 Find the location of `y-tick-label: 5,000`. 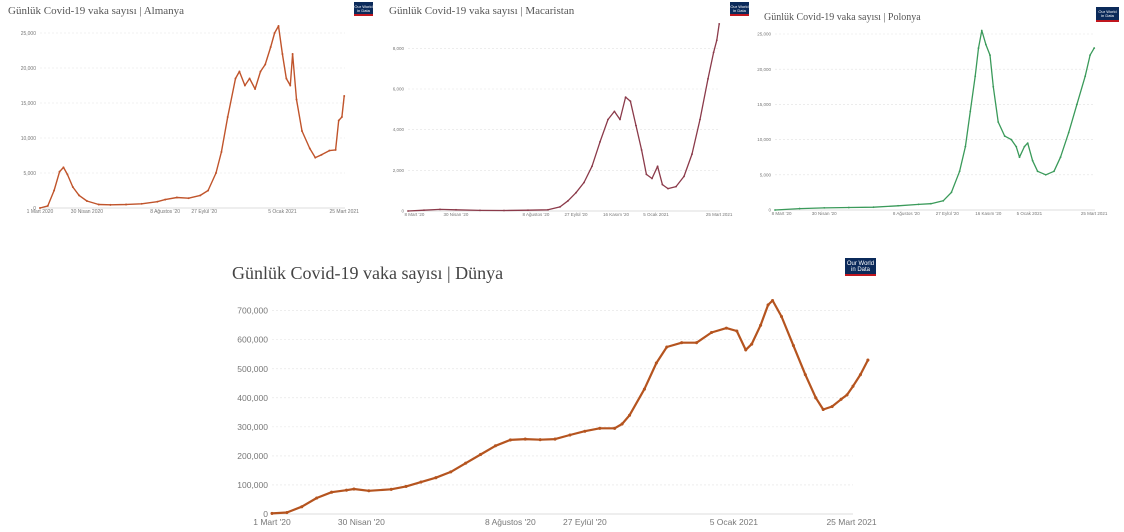

y-tick-label: 5,000 is located at coordinates (29, 174).